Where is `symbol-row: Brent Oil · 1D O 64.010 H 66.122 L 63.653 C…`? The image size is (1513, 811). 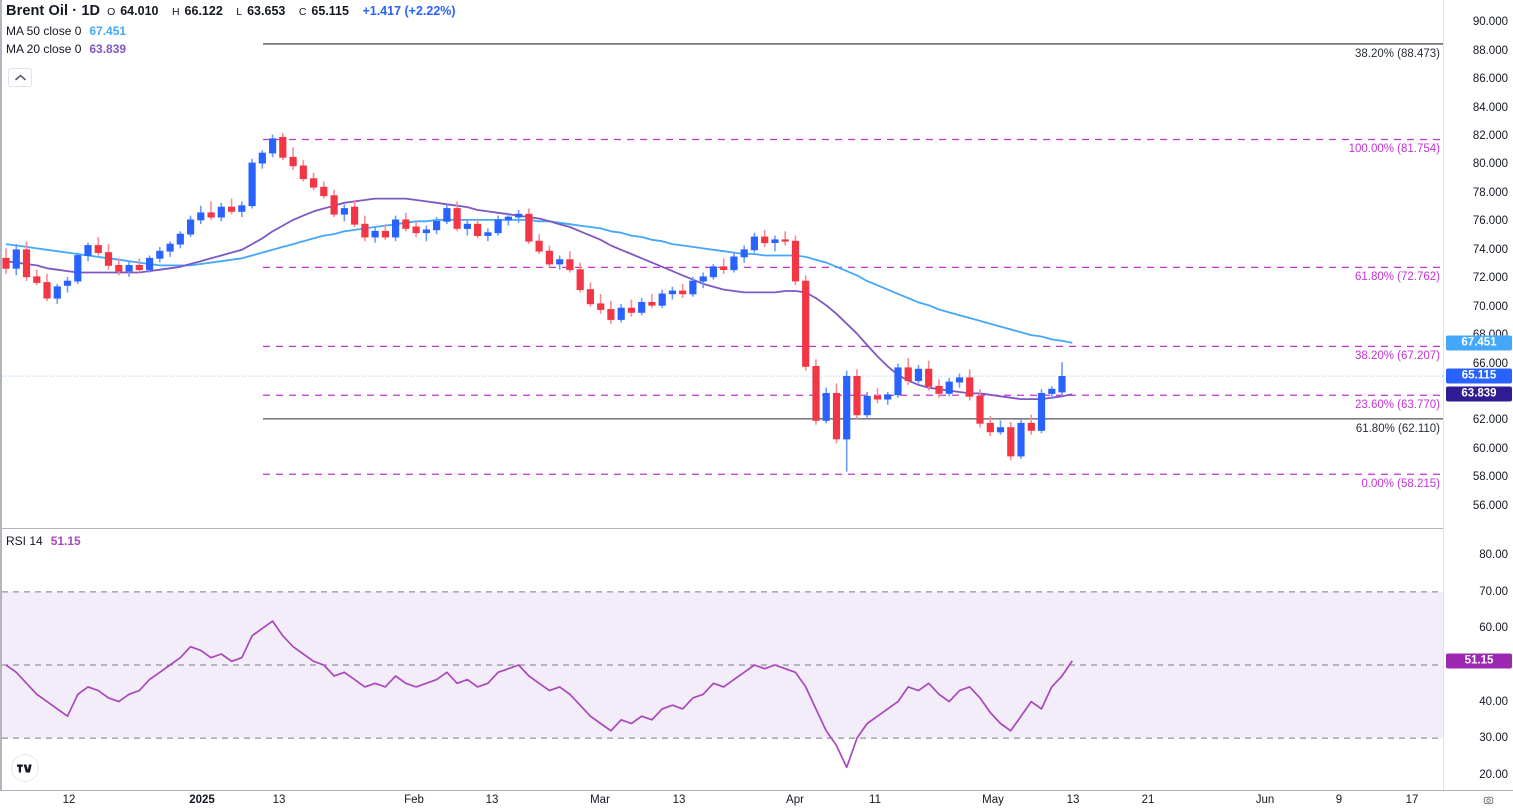 symbol-row: Brent Oil · 1D O 64.010 H 66.122 L 63.653 C… is located at coordinates (233, 12).